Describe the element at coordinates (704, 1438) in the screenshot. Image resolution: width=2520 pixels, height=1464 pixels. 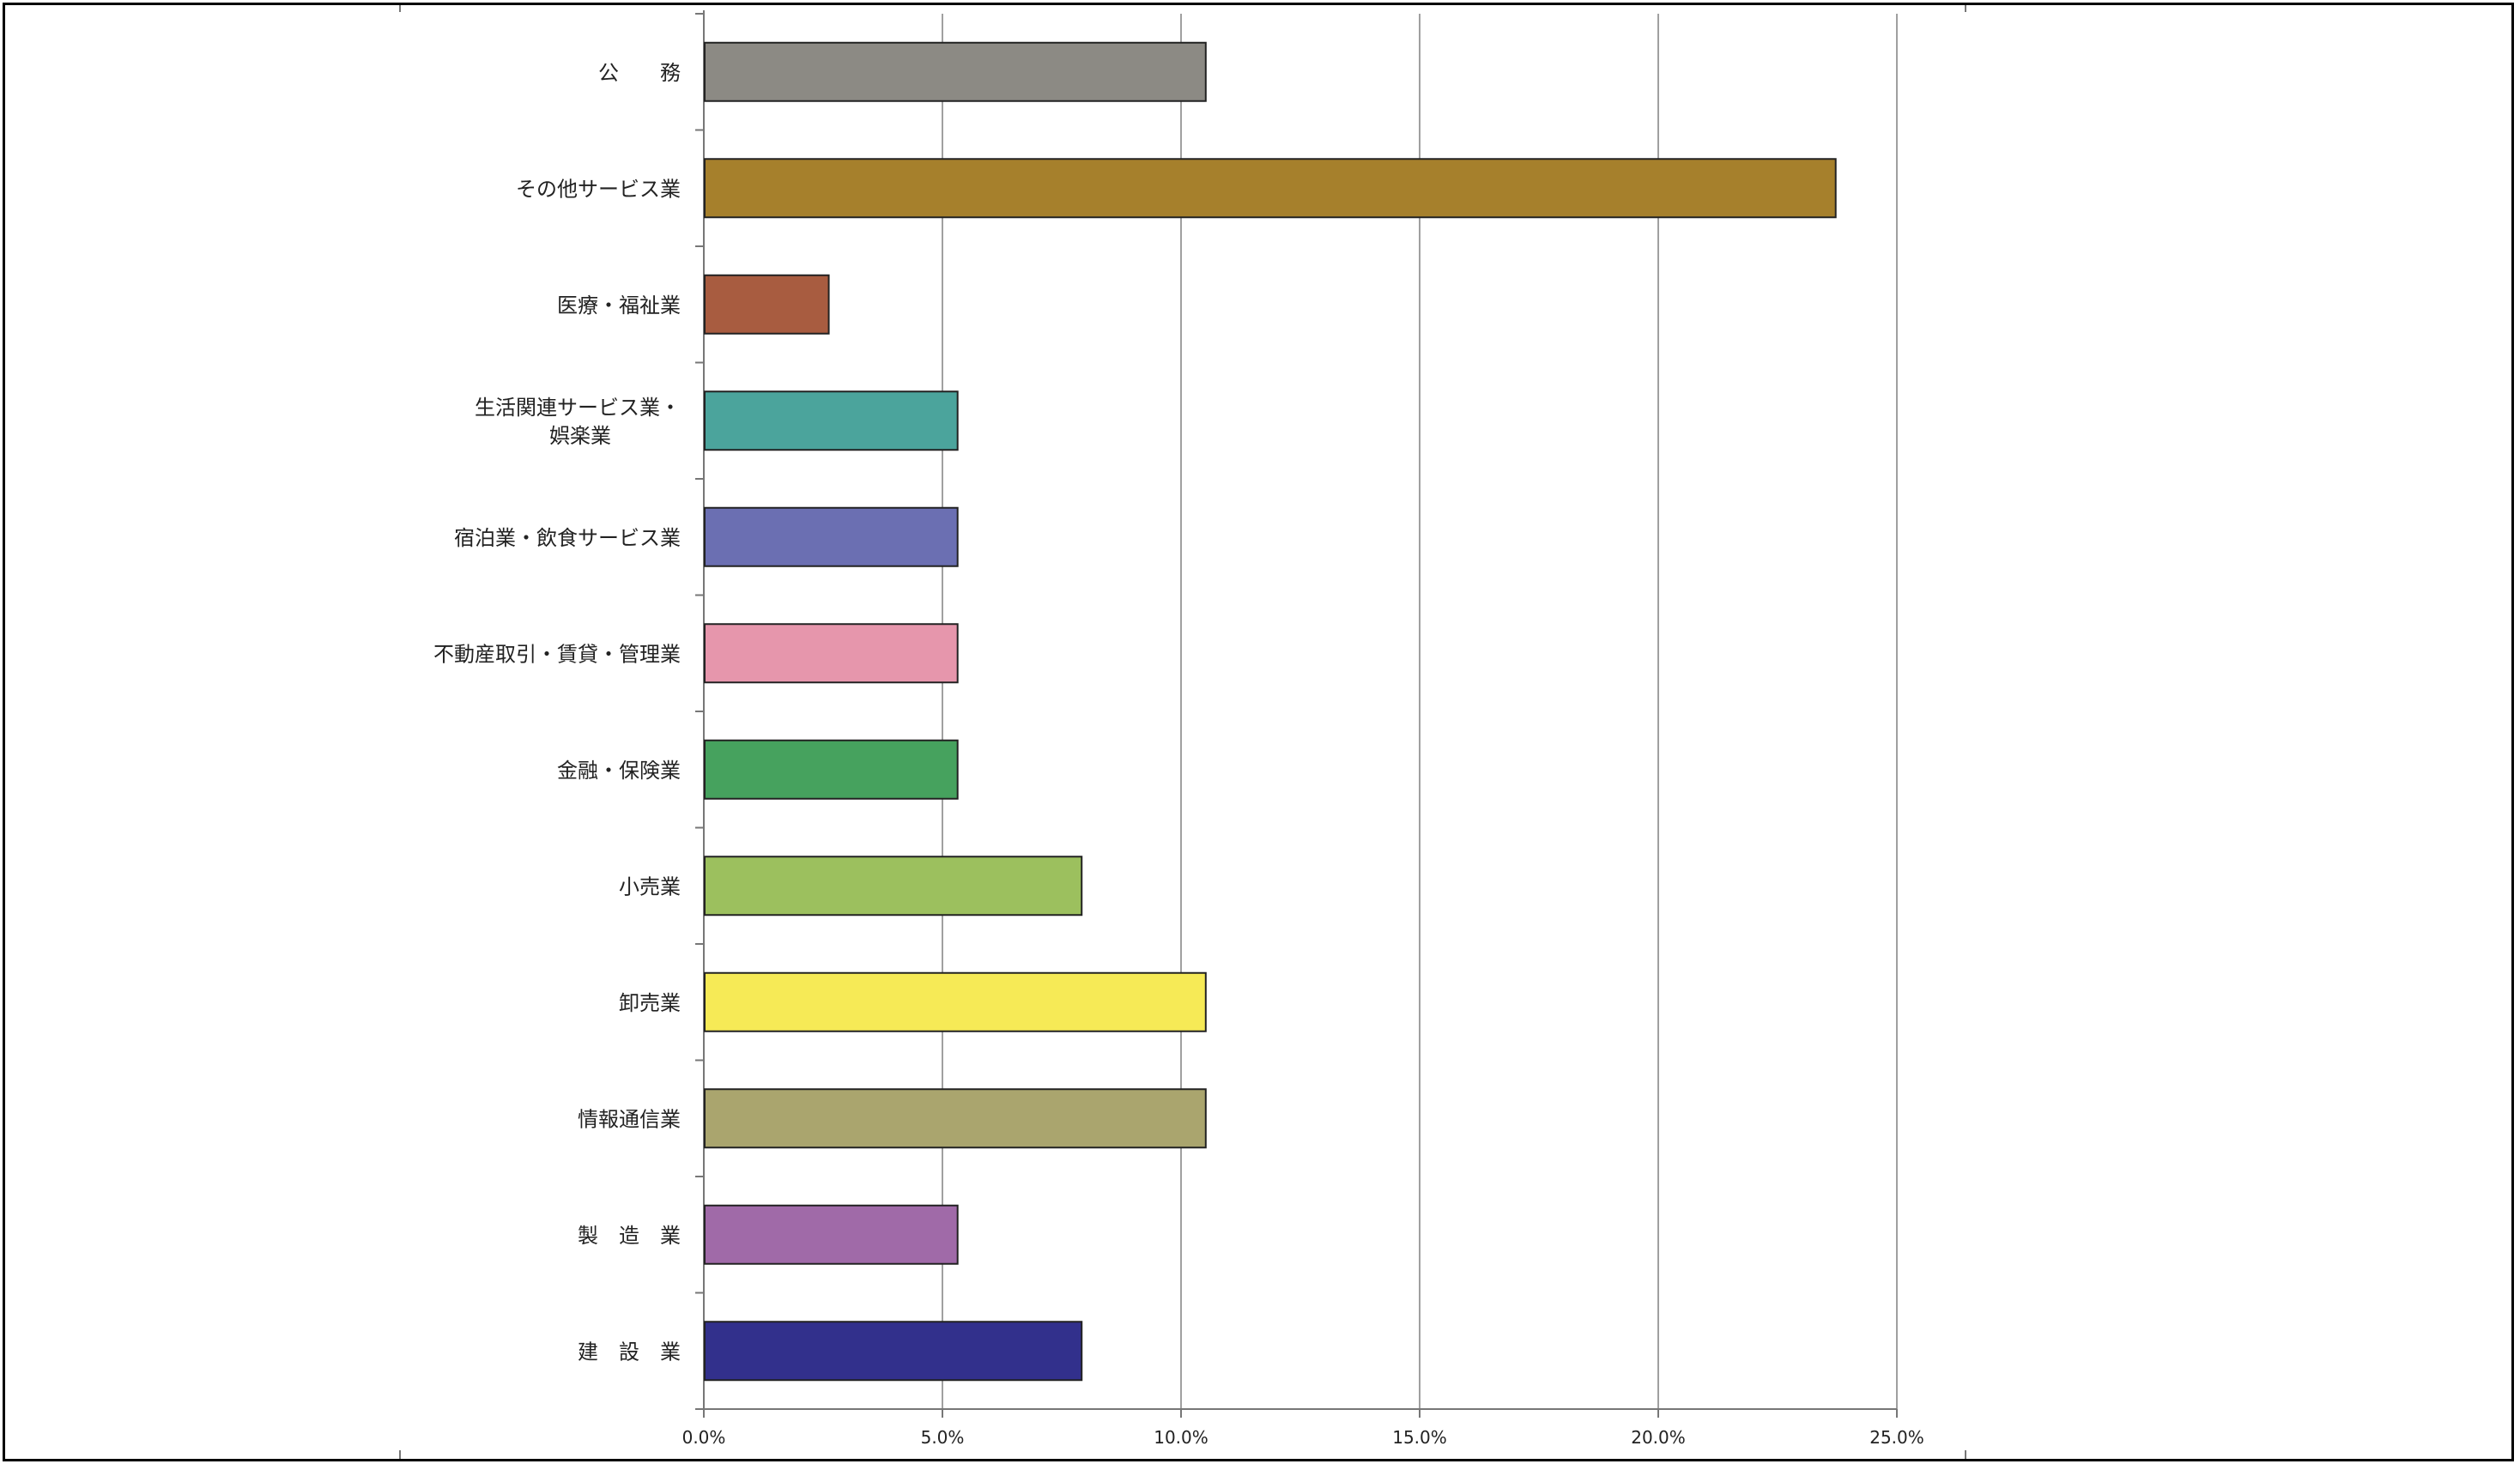
I see `x-tick-label: 0.0%` at that location.